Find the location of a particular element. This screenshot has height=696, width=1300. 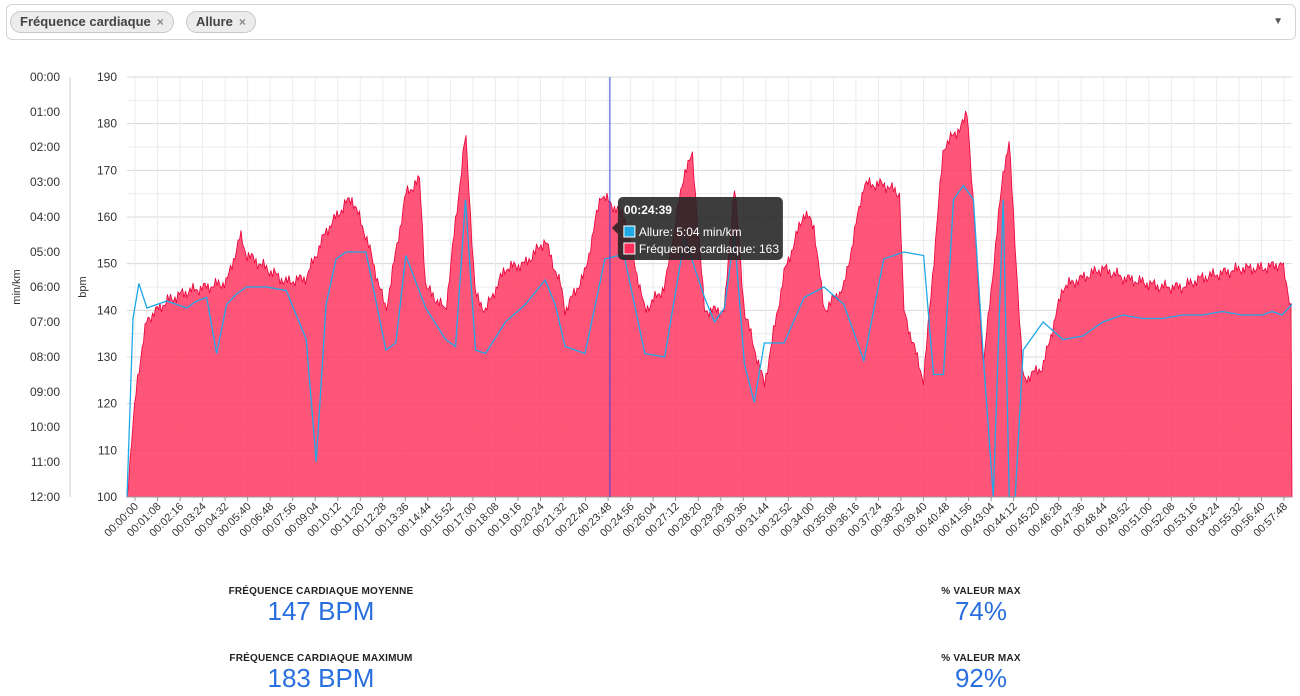

tooltip-time: 00:24:39 is located at coordinates (648, 210).